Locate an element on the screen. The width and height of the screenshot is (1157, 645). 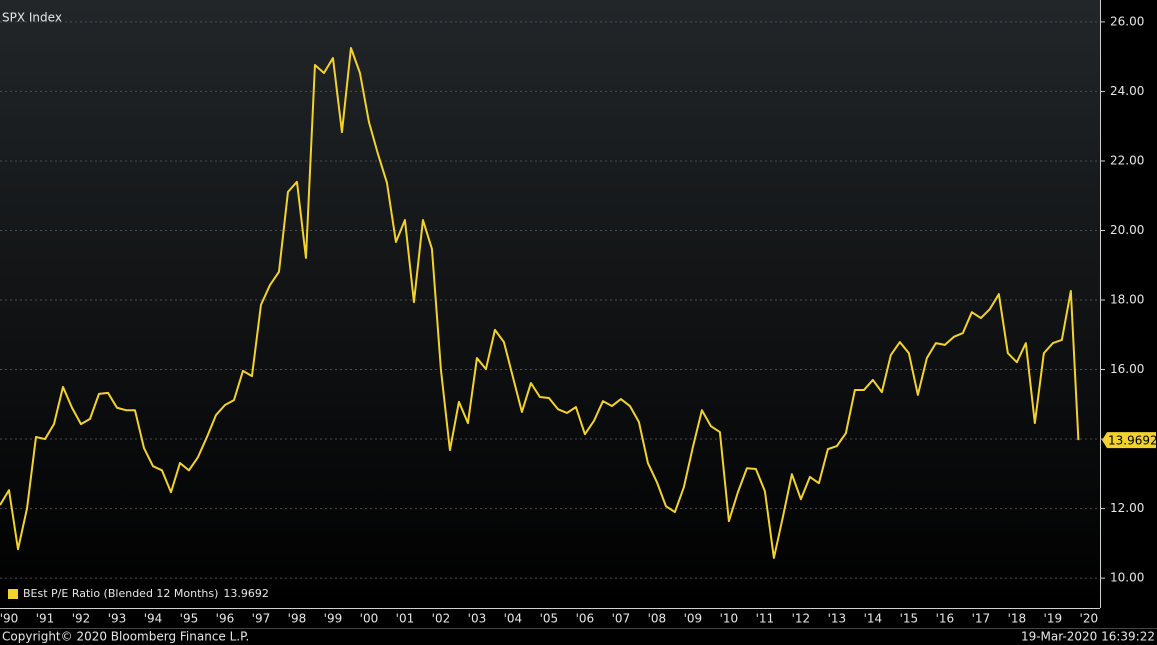
legend-label: BEst P/E Ratio (Blended 12 Months) is located at coordinates (120, 593).